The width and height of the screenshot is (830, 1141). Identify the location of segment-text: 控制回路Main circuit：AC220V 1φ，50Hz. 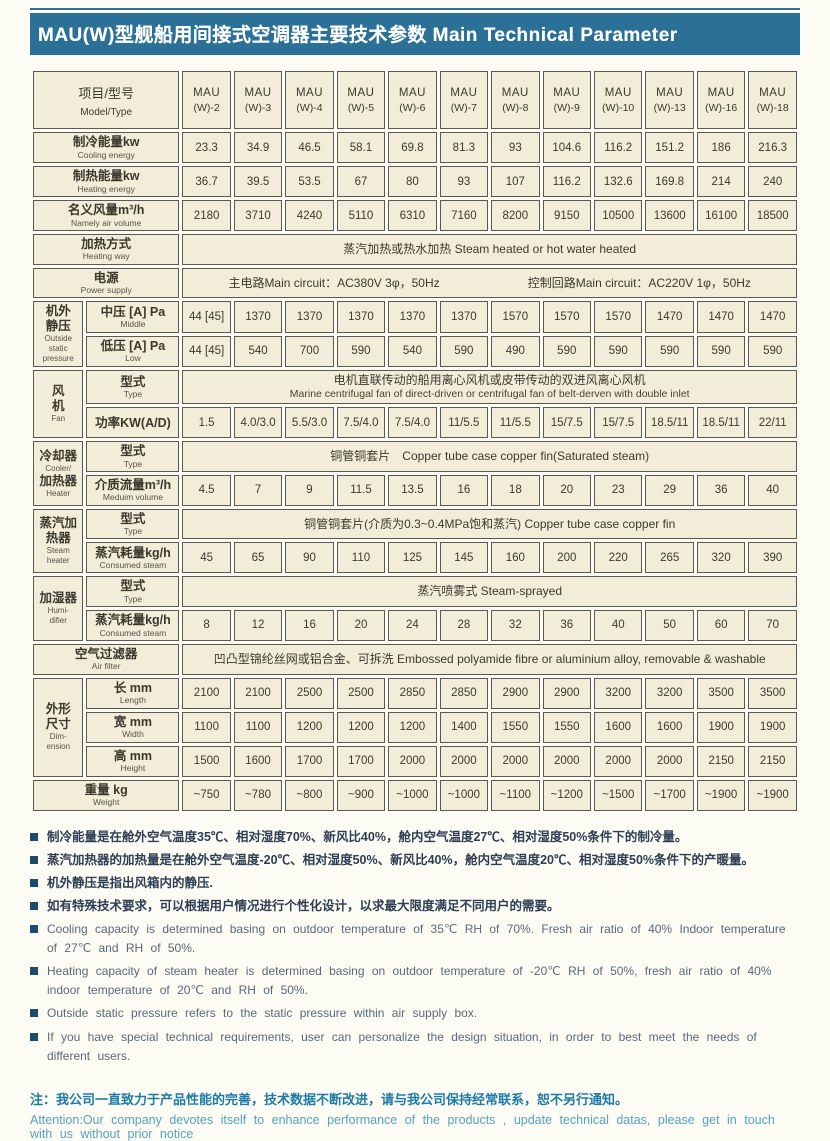
(639, 283).